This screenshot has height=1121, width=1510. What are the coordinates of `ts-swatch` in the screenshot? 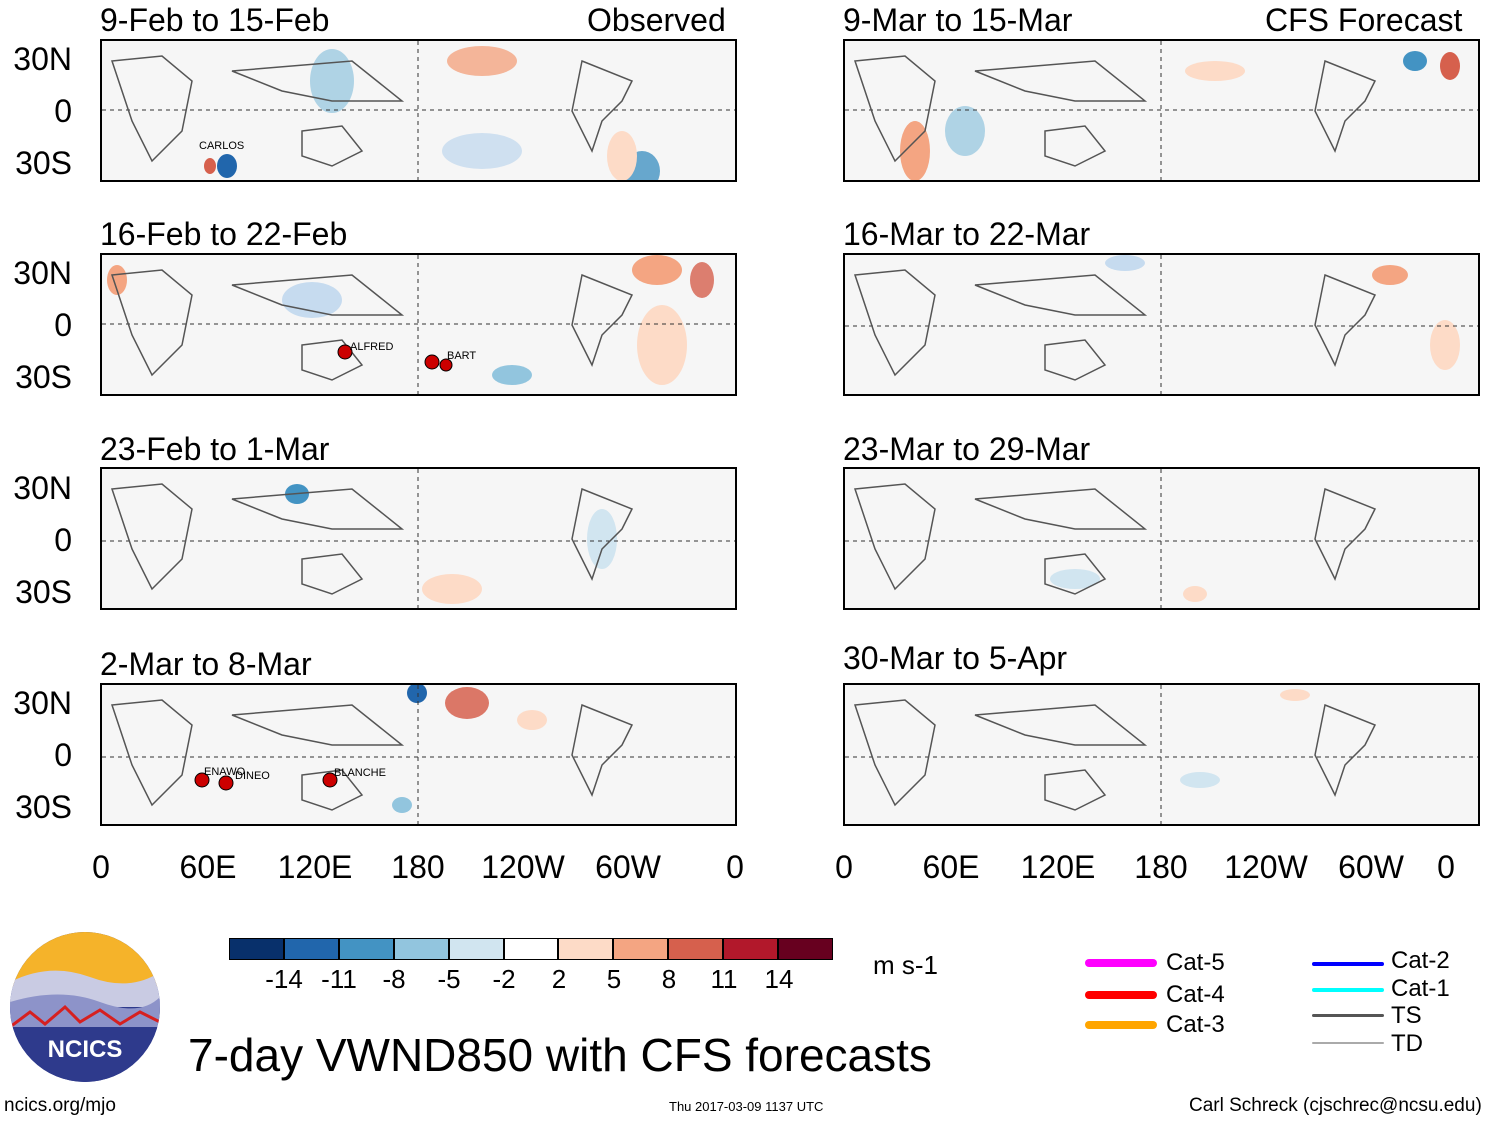 It's located at (1348, 1015).